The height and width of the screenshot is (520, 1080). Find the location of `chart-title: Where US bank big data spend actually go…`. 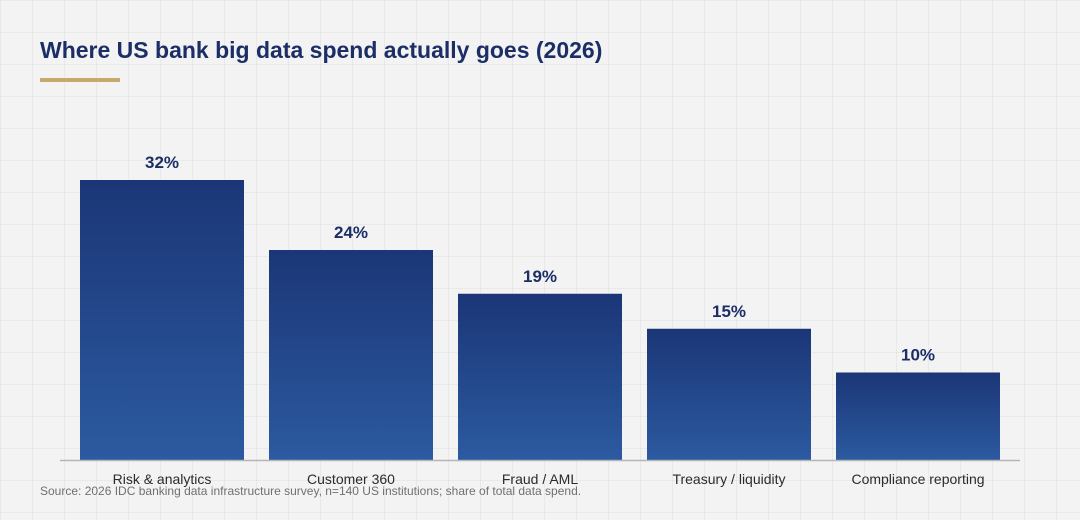

chart-title: Where US bank big data spend actually go… is located at coordinates (321, 50).